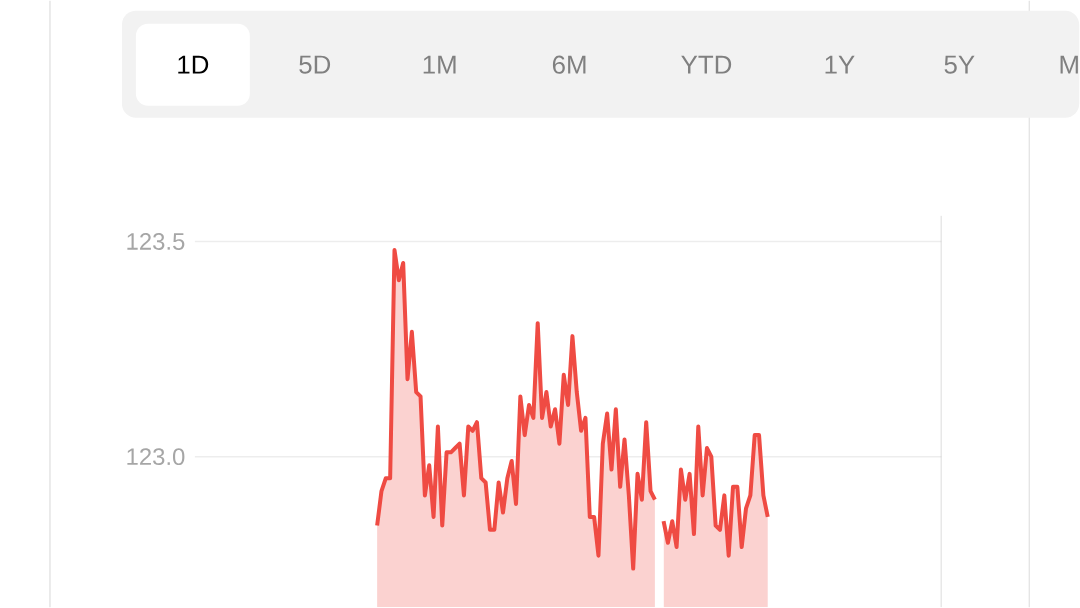  I want to click on text: 6M, so click(569, 64).